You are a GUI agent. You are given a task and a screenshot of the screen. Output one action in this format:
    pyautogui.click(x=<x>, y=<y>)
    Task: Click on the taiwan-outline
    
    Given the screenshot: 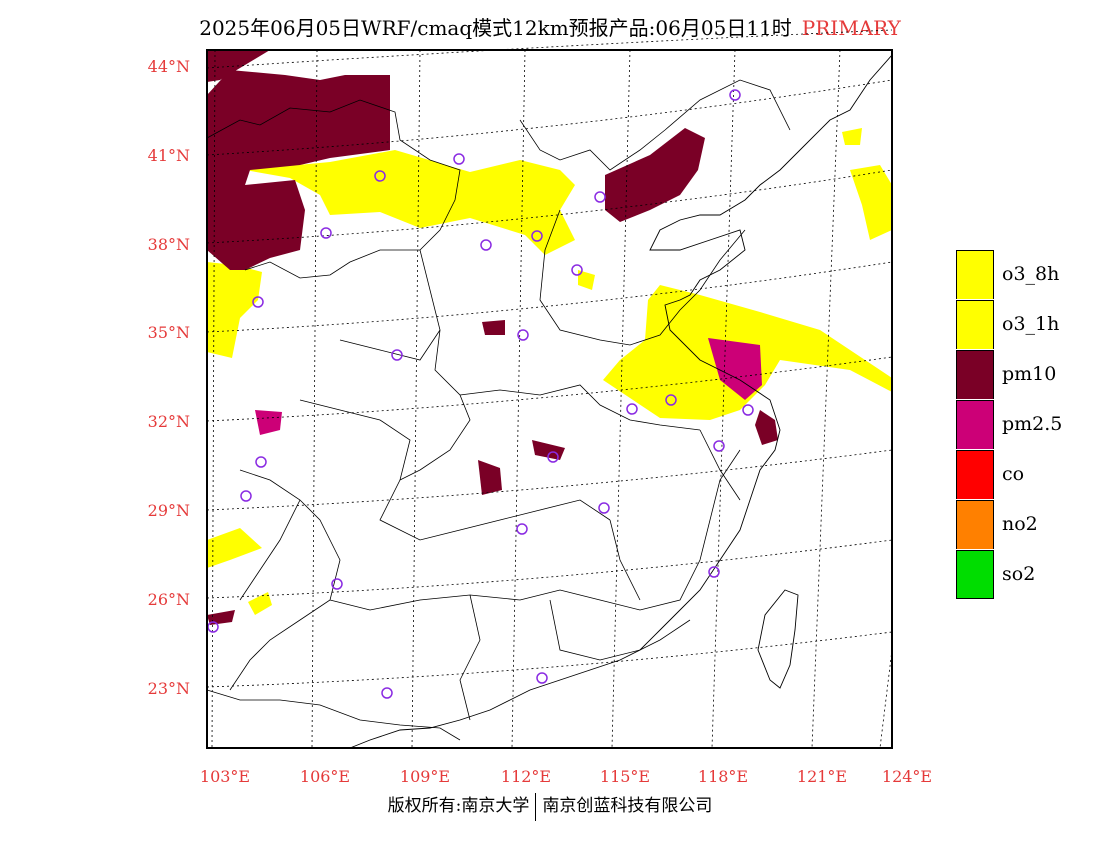 What is the action you would take?
    pyautogui.click(x=778, y=639)
    